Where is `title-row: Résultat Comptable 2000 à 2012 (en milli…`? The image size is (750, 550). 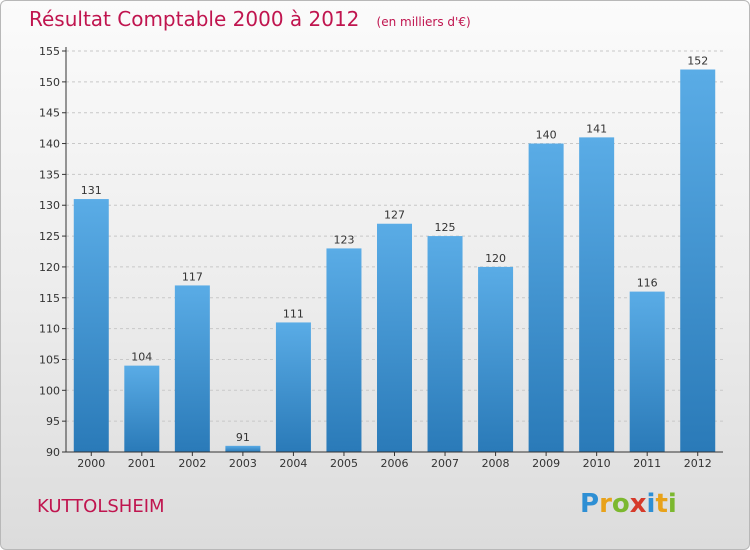 title-row: Résultat Comptable 2000 à 2012 (en milli… is located at coordinates (250, 19).